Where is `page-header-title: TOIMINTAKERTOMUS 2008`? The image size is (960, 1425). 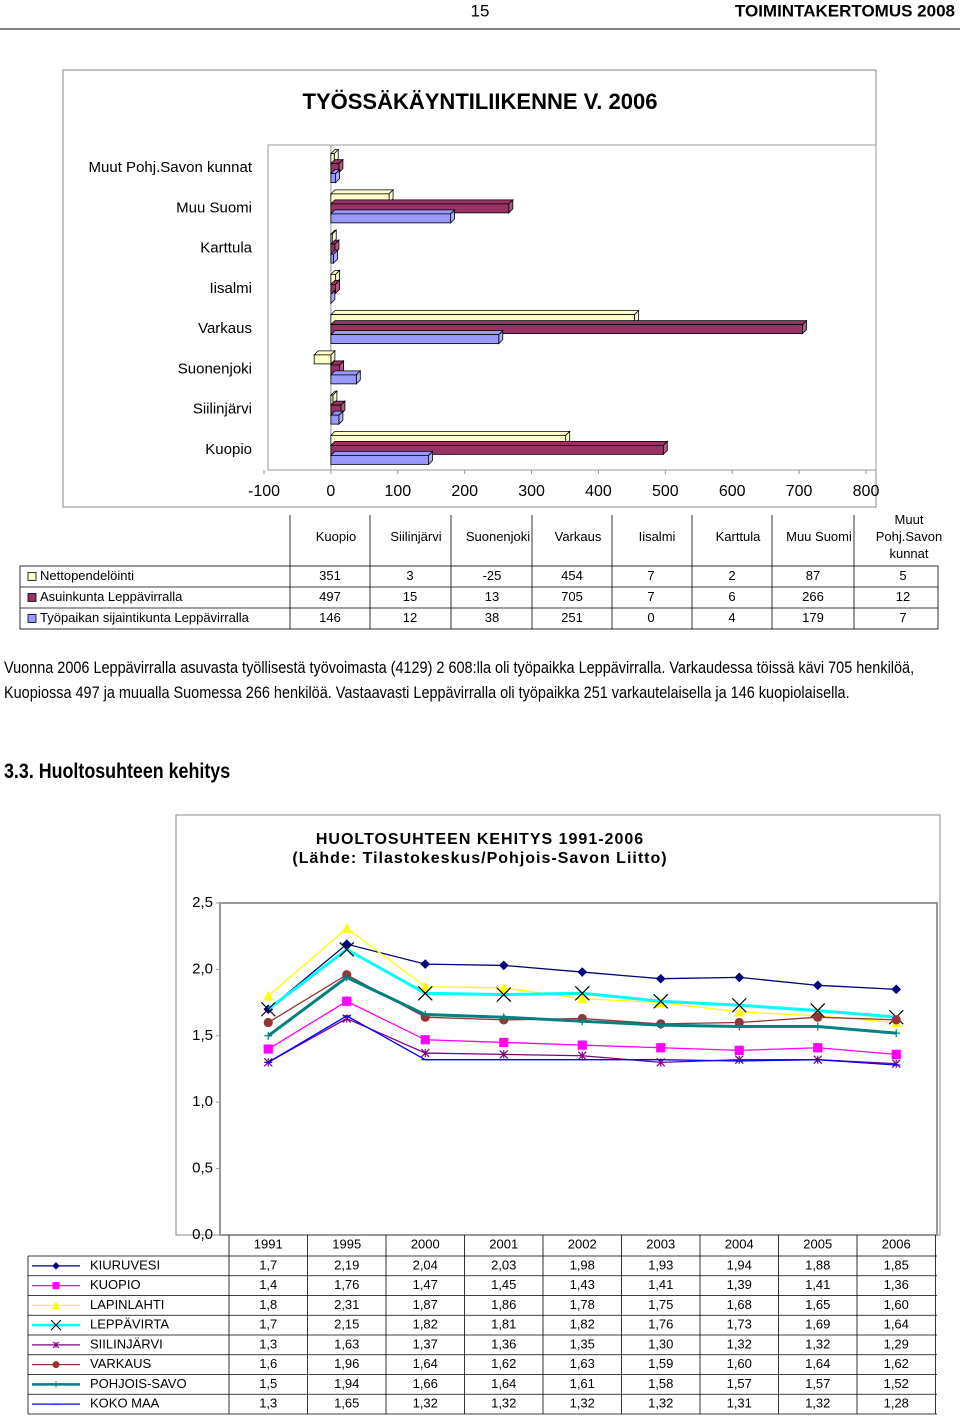 page-header-title: TOIMINTAKERTOMUS 2008 is located at coordinates (845, 10).